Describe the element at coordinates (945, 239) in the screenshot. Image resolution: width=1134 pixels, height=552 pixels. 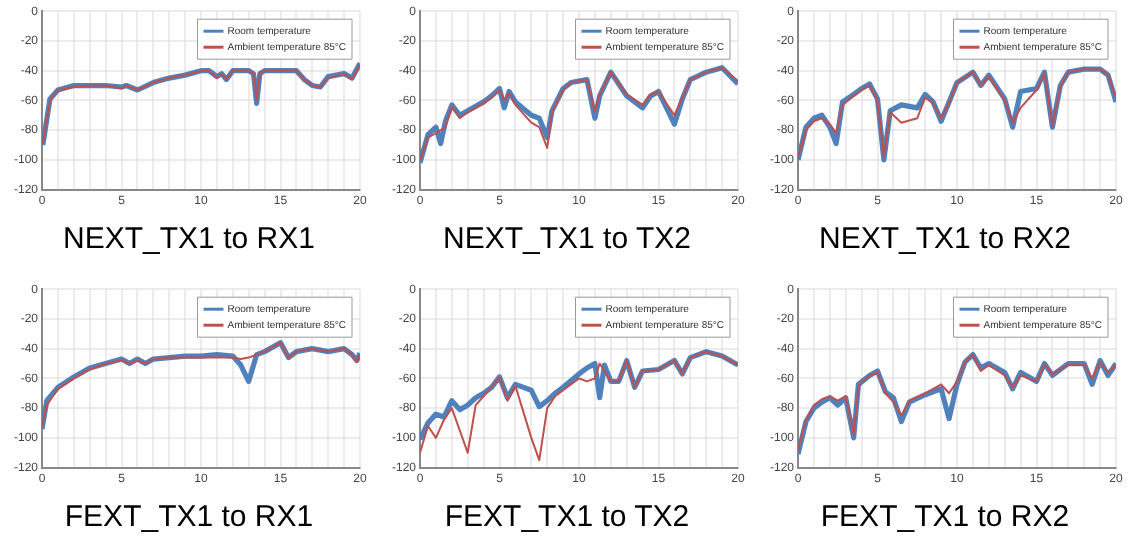
I see `text: NEXT_TX1 to RX2` at that location.